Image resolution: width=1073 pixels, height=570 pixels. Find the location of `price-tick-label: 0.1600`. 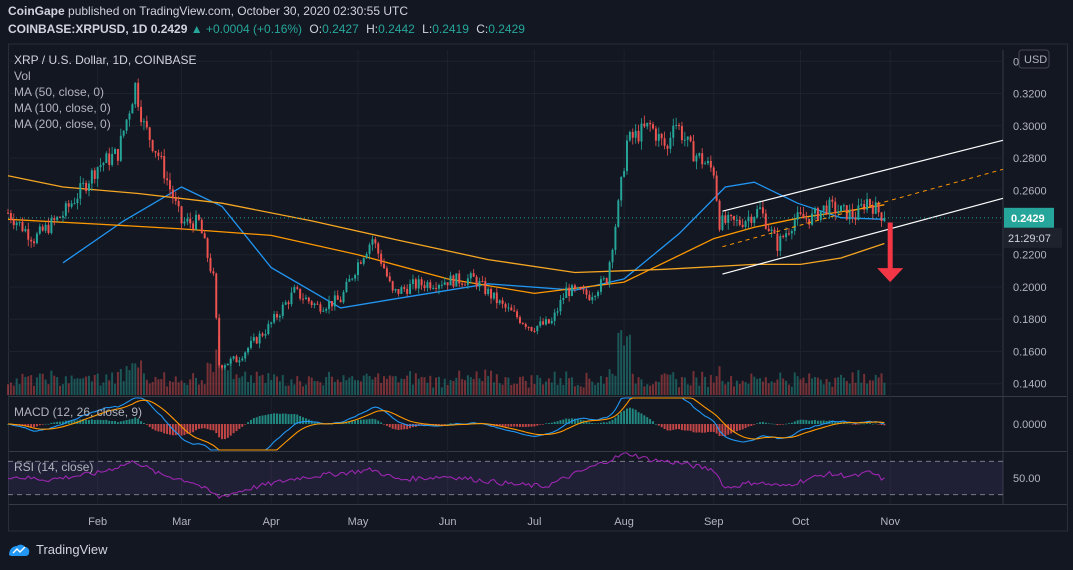

price-tick-label: 0.1600 is located at coordinates (1030, 352).